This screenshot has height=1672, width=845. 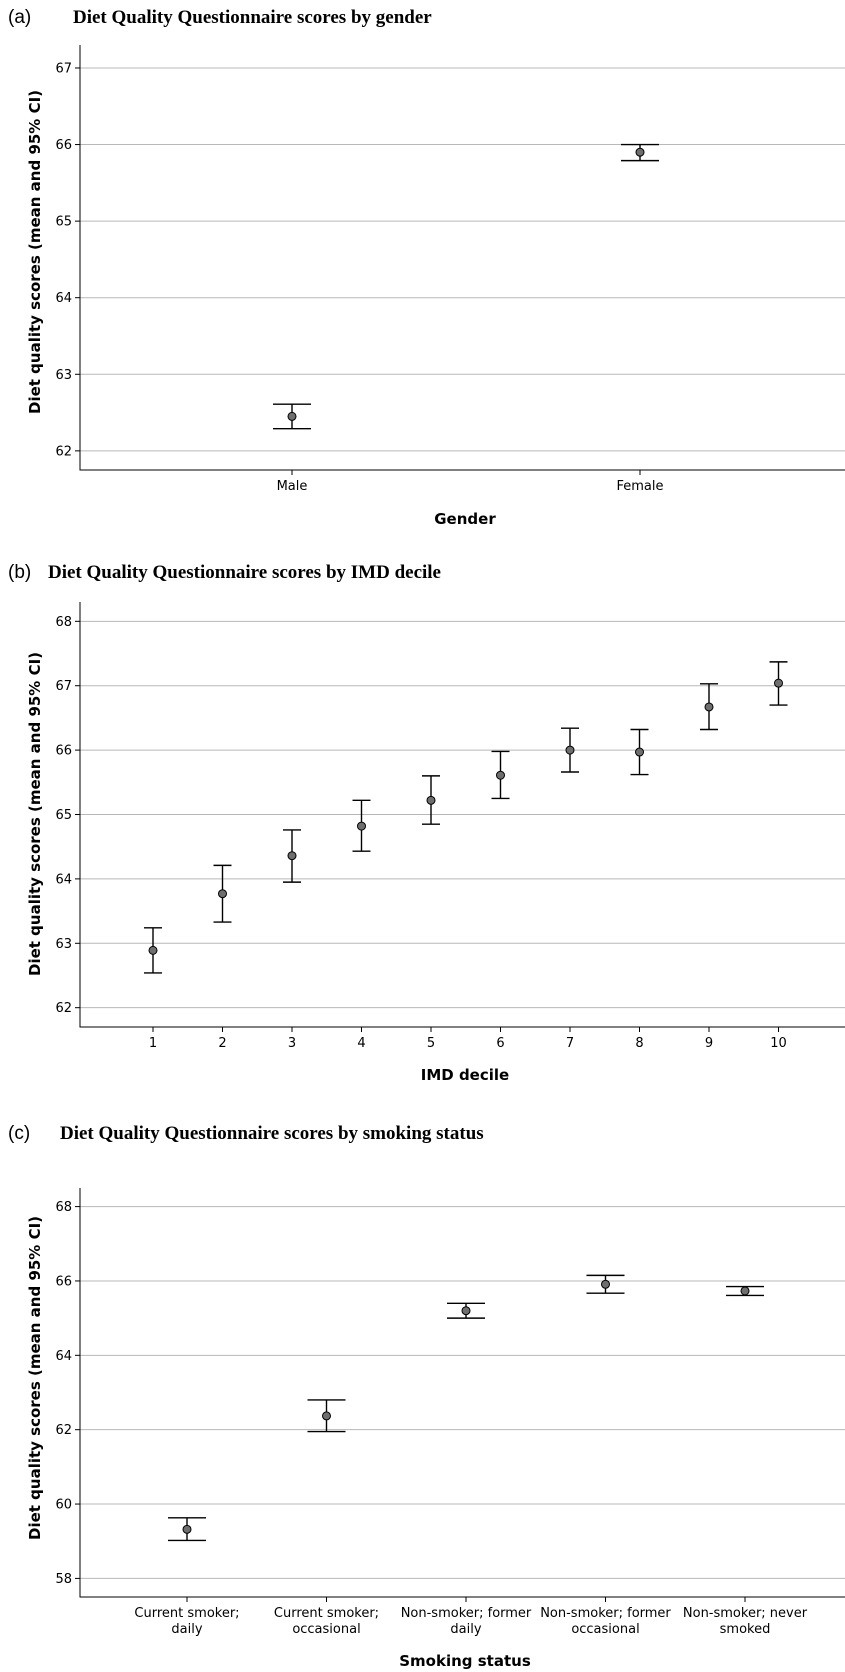 I want to click on panel-label-a: (a), so click(x=19, y=17).